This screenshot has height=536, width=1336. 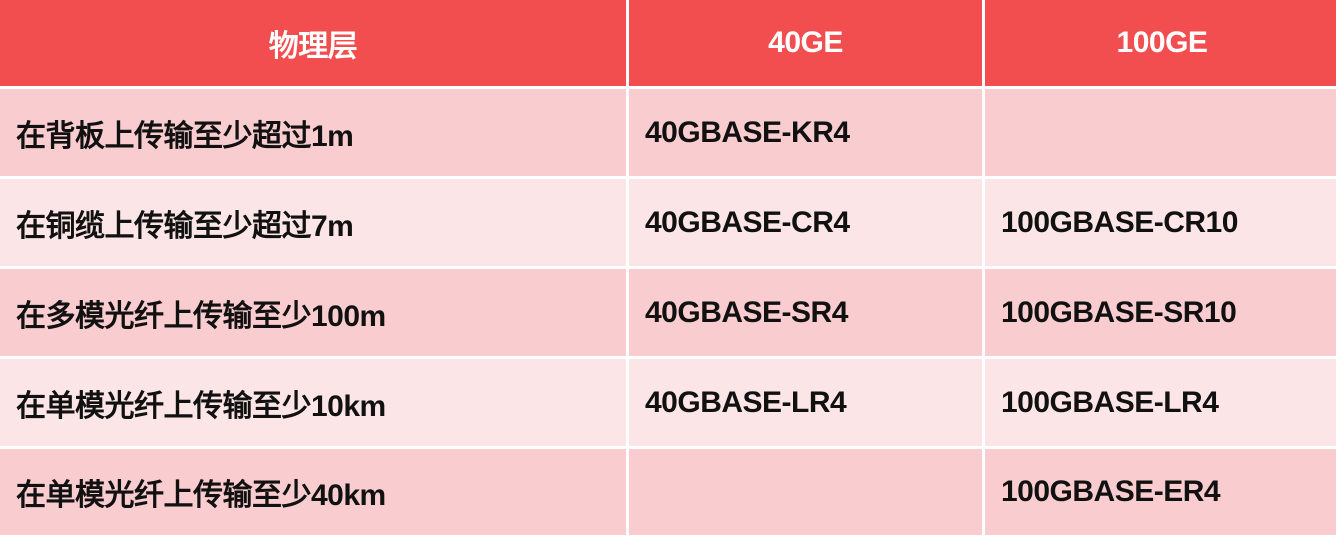 What do you see at coordinates (313, 492) in the screenshot?
I see `table-cell: 在单模光纤上传输至少40km` at bounding box center [313, 492].